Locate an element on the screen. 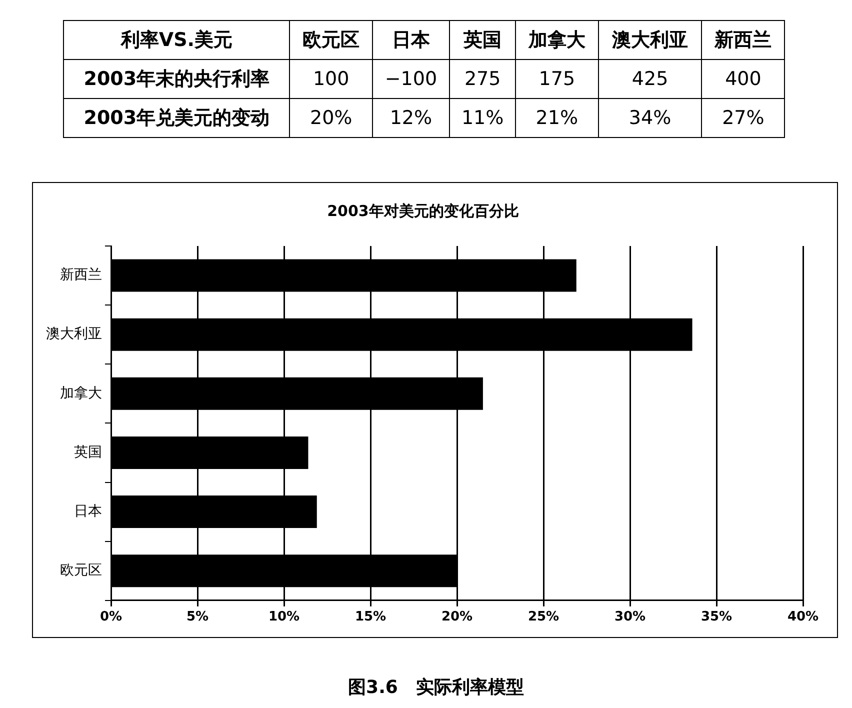 The image size is (852, 708). data-label: 100 is located at coordinates (331, 79).